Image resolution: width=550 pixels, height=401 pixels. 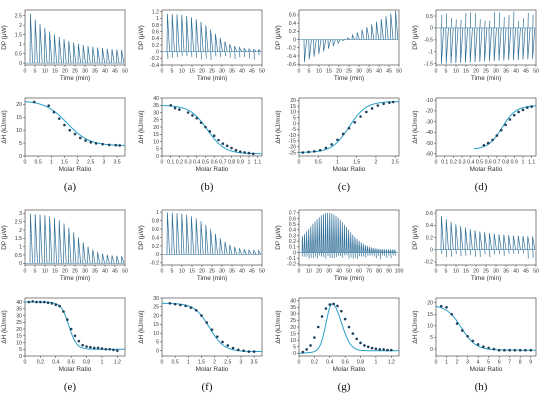 What do you see at coordinates (309, 272) in the screenshot?
I see `panel-g-raw-xtick-label: 10` at bounding box center [309, 272].